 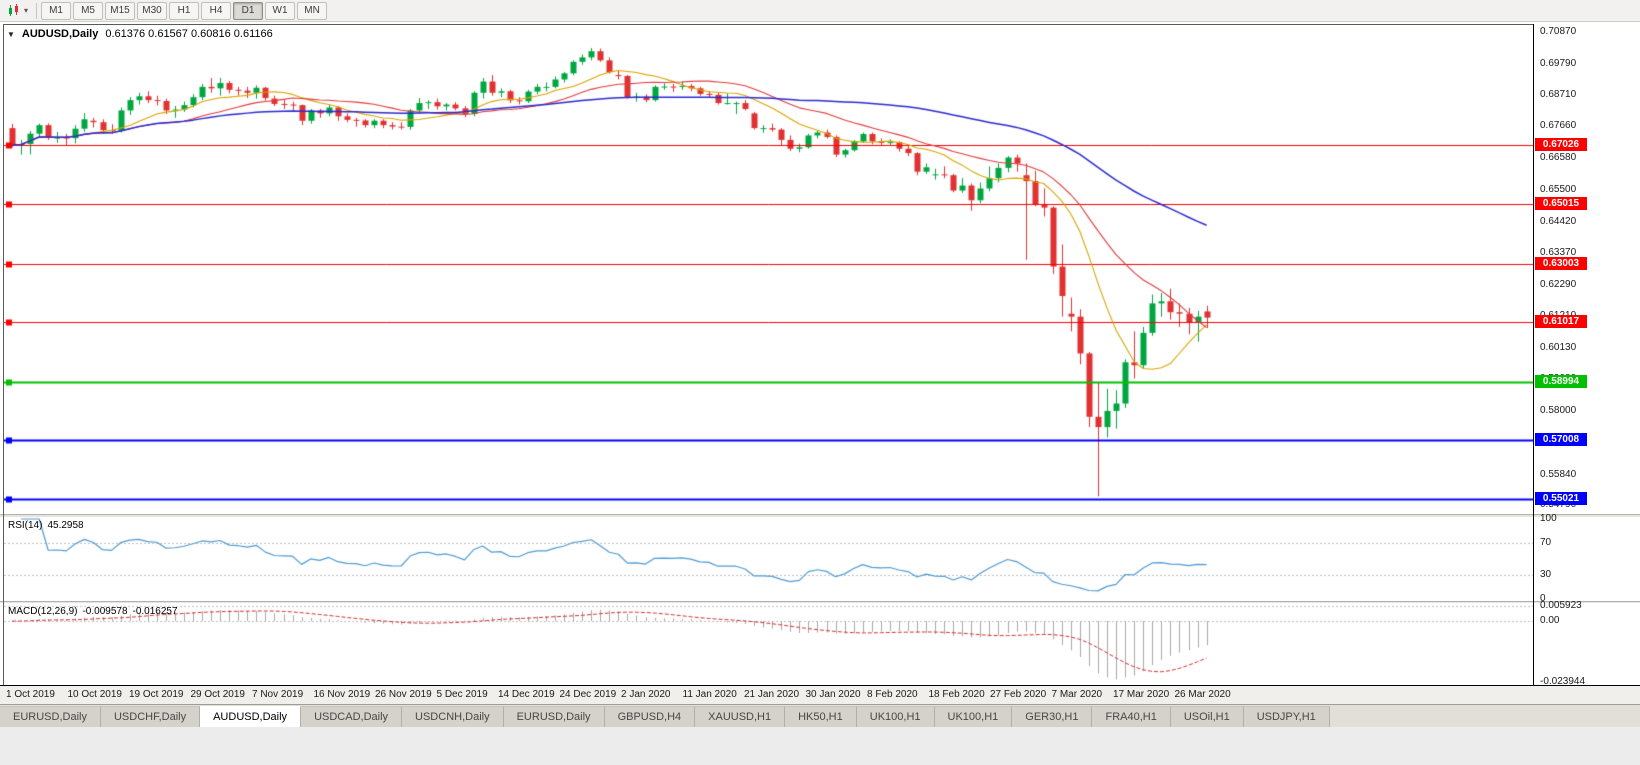 I want to click on date-axis-label: 1 Oct 2019, so click(x=30, y=694).